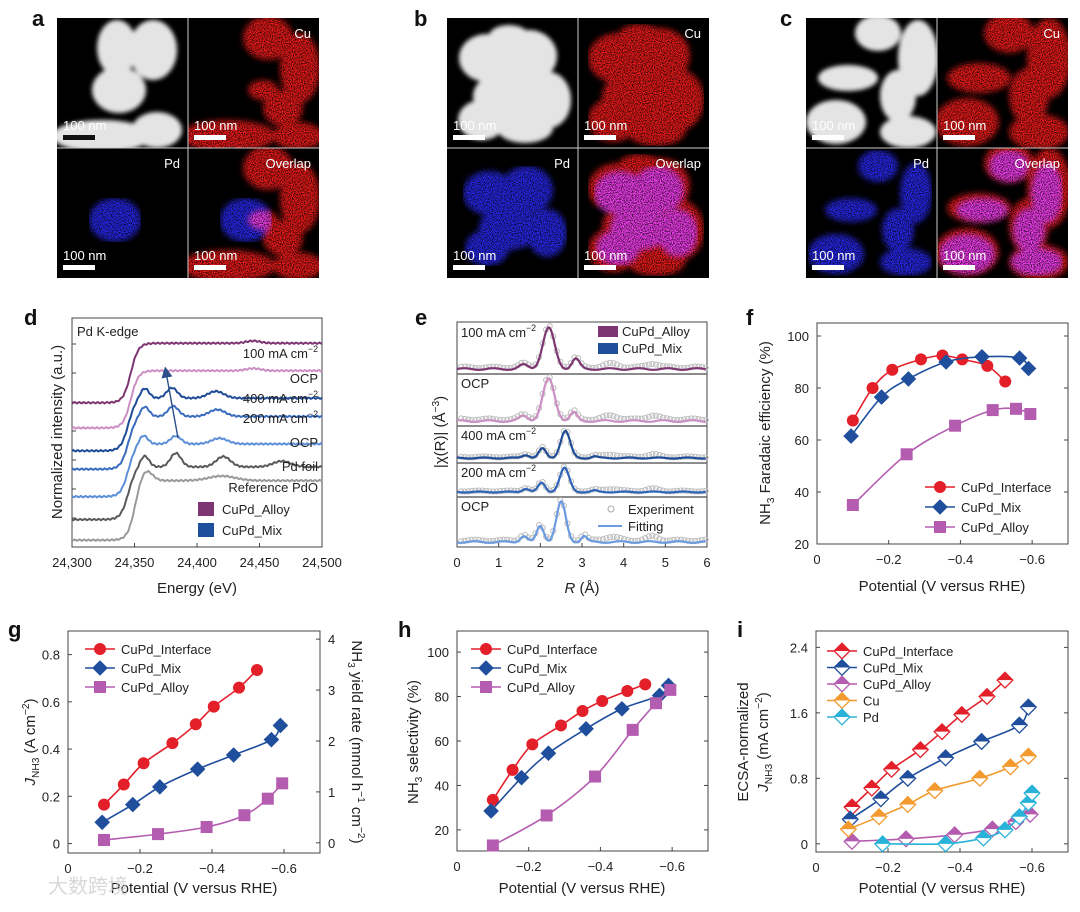 The width and height of the screenshot is (1080, 912). Describe the element at coordinates (51, 702) in the screenshot. I see `y-tick-label: 0.6` at that location.